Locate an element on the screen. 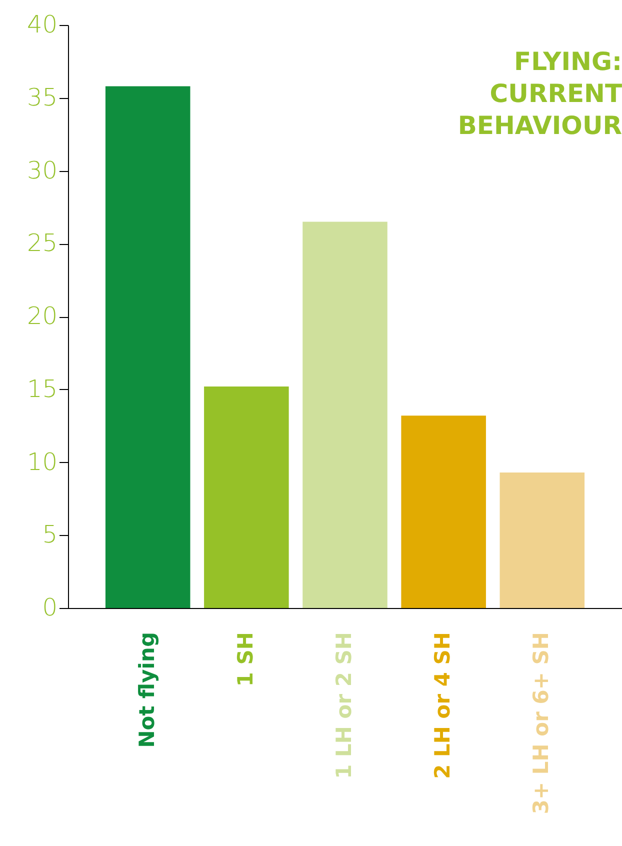  x-tick-label: 1 LH or 2 SH is located at coordinates (344, 705).